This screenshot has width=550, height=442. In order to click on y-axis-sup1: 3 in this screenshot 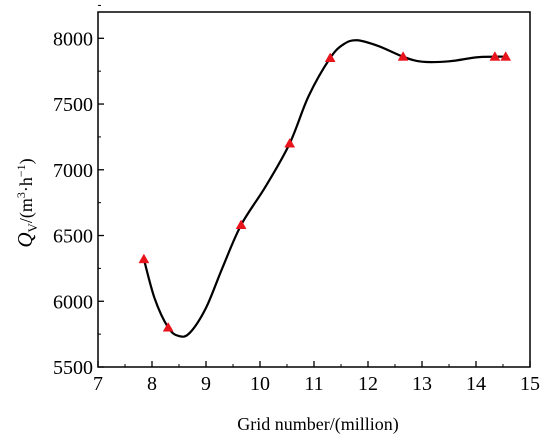, I will do `click(21, 195)`.